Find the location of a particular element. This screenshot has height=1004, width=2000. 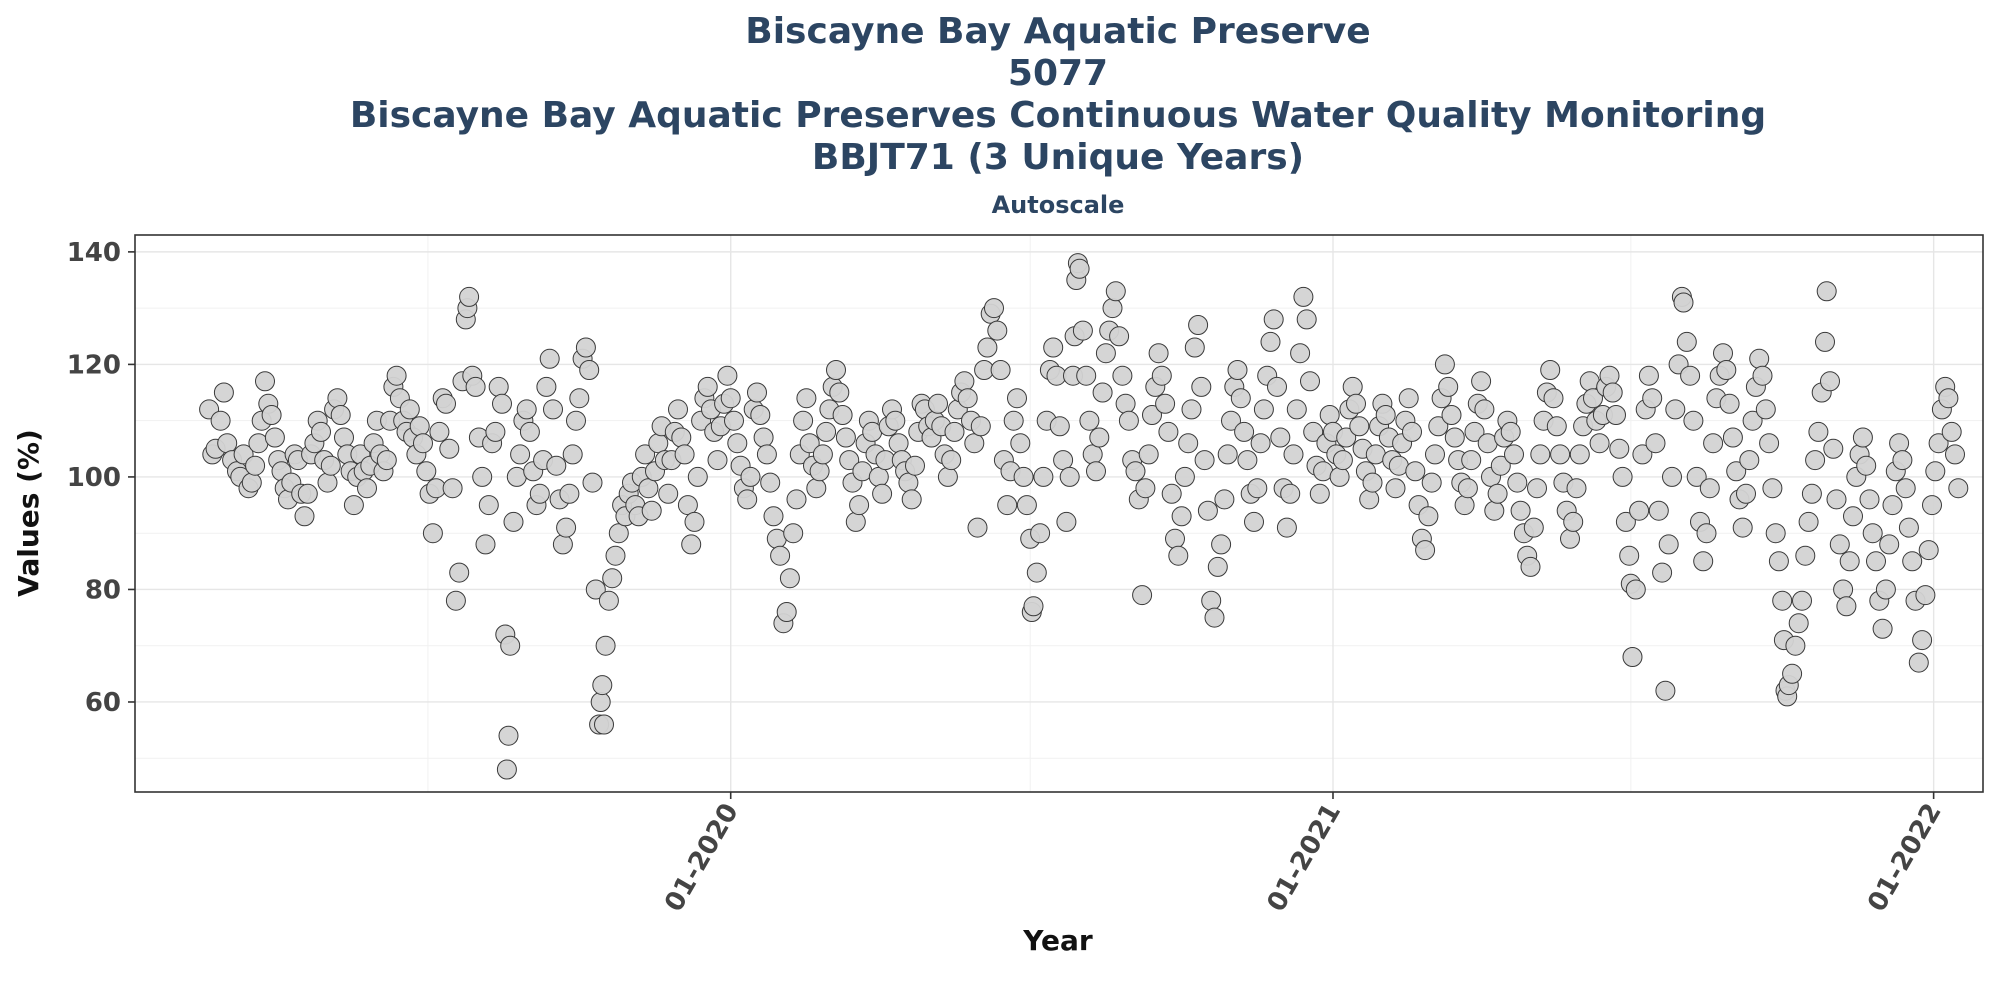

chart-title-line-2: 5077 is located at coordinates (1058, 73).